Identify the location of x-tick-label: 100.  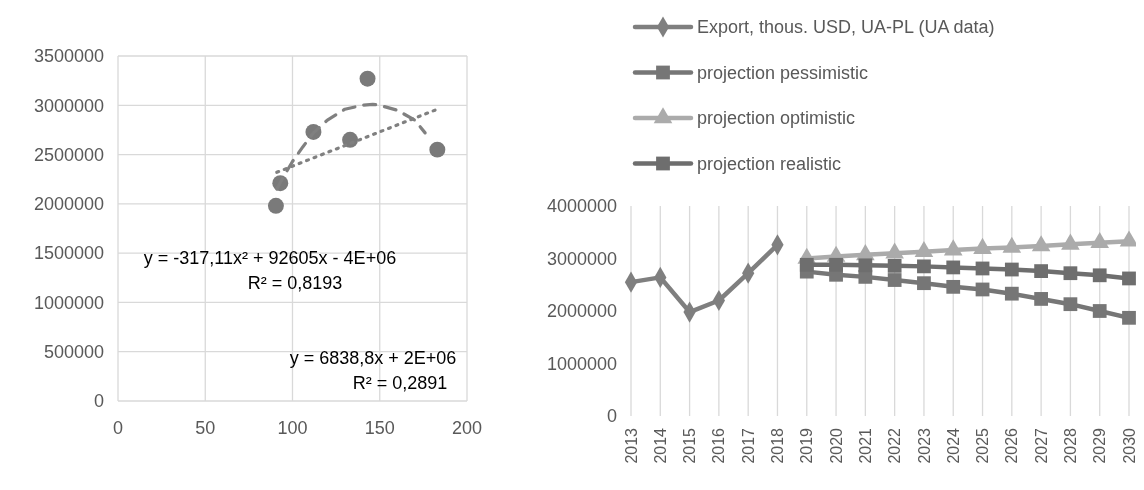
(292, 428).